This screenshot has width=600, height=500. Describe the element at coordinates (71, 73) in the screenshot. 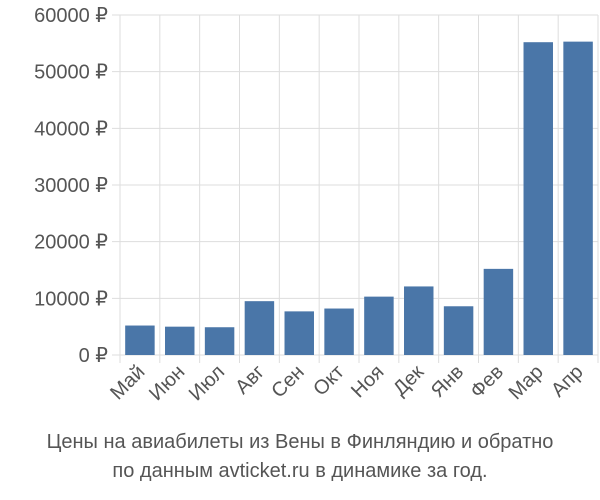

I see `y-tick-label: 50000 ₽` at that location.